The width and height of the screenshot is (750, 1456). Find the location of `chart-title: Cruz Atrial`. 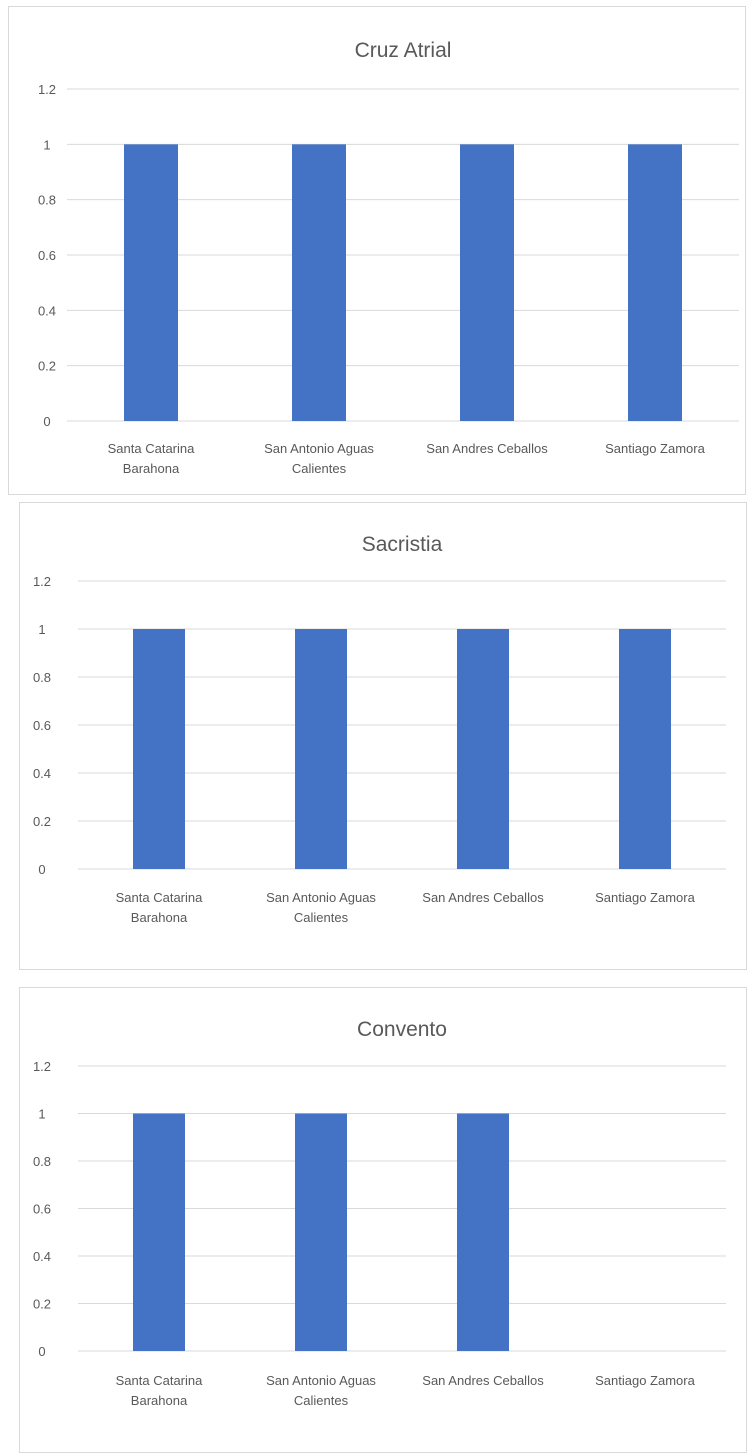

chart-title: Cruz Atrial is located at coordinates (403, 50).